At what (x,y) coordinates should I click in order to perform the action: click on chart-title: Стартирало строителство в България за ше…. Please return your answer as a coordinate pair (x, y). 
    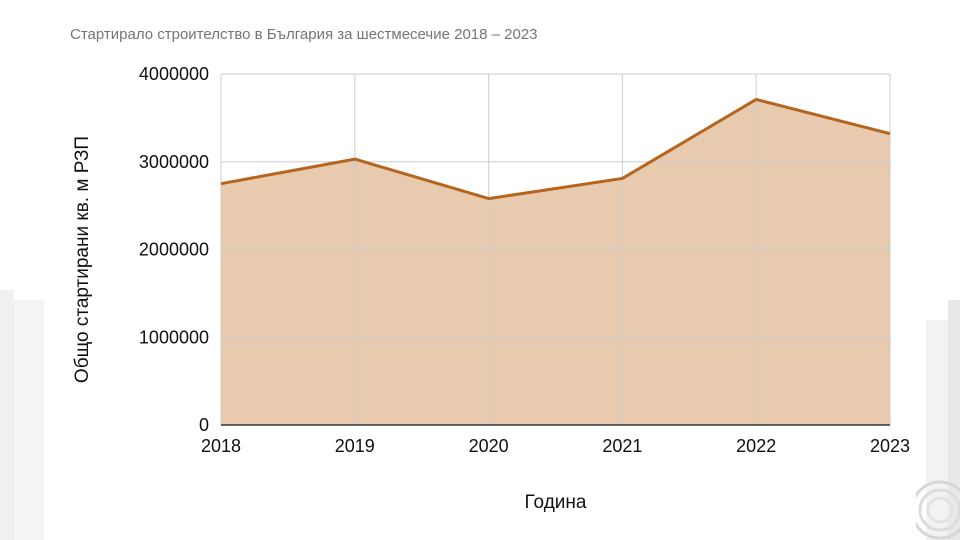
    Looking at the image, I should click on (304, 34).